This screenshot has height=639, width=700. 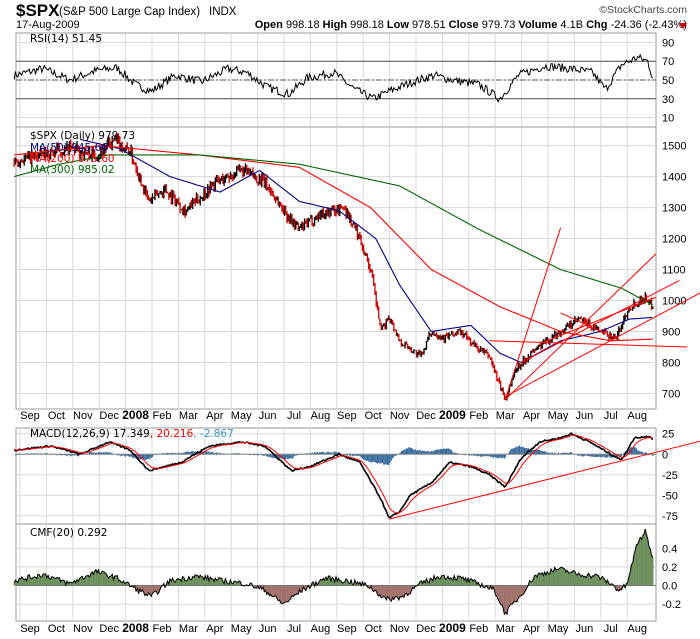 What do you see at coordinates (69, 148) in the screenshot?
I see `ma50-legend: MA(50) 945.66` at bounding box center [69, 148].